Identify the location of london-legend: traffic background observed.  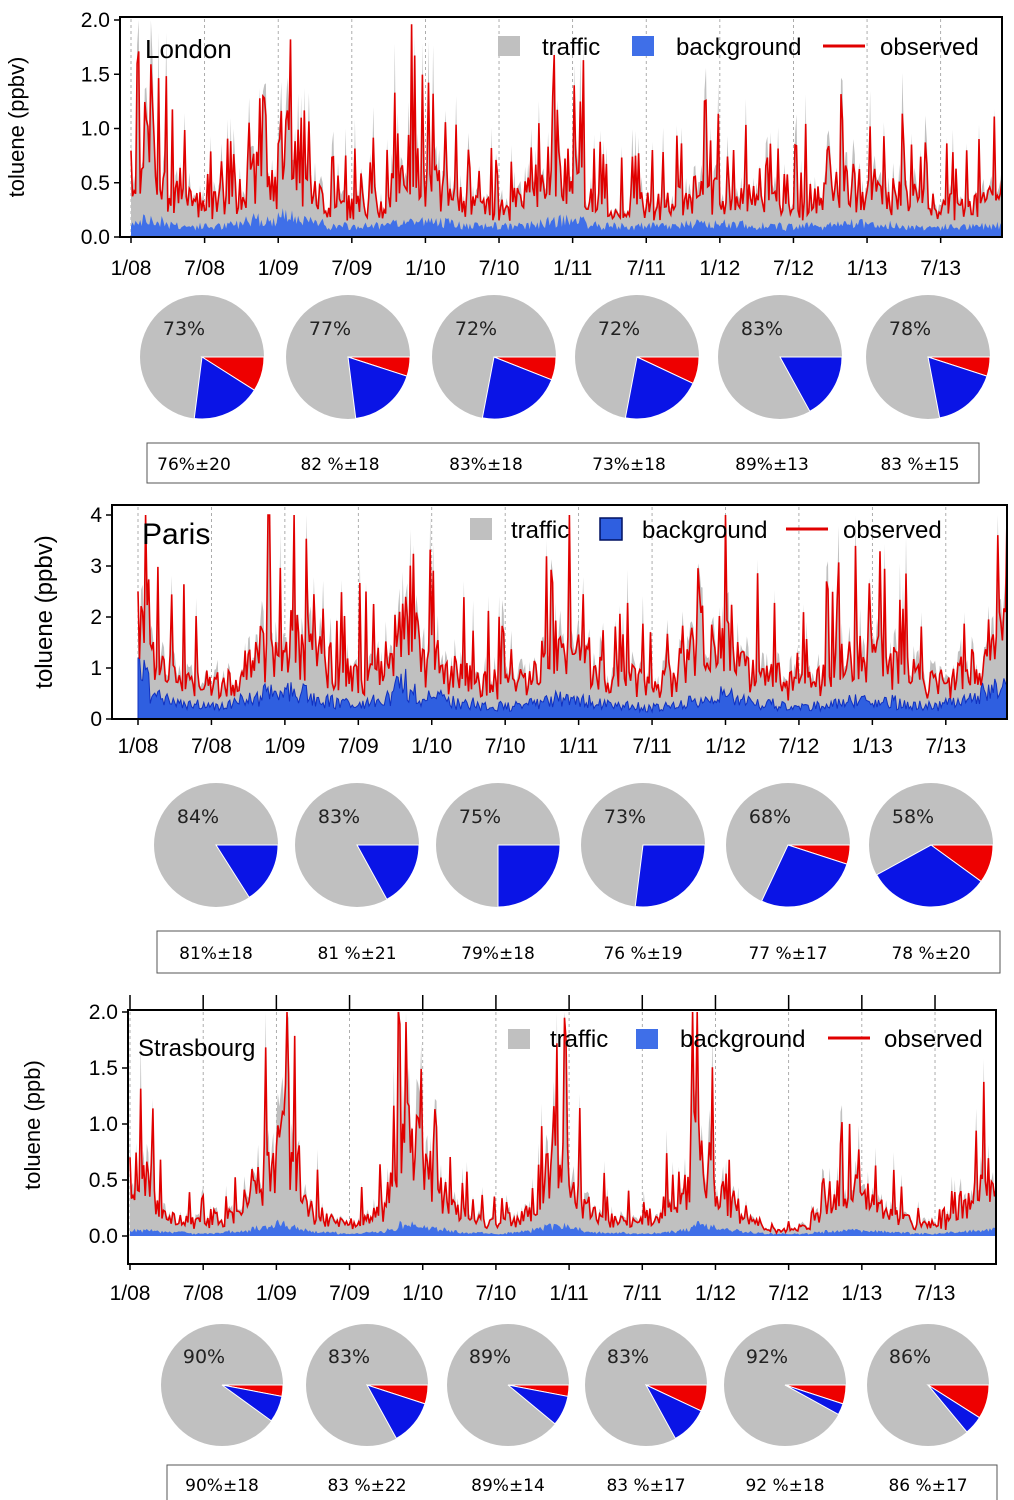
(738, 47).